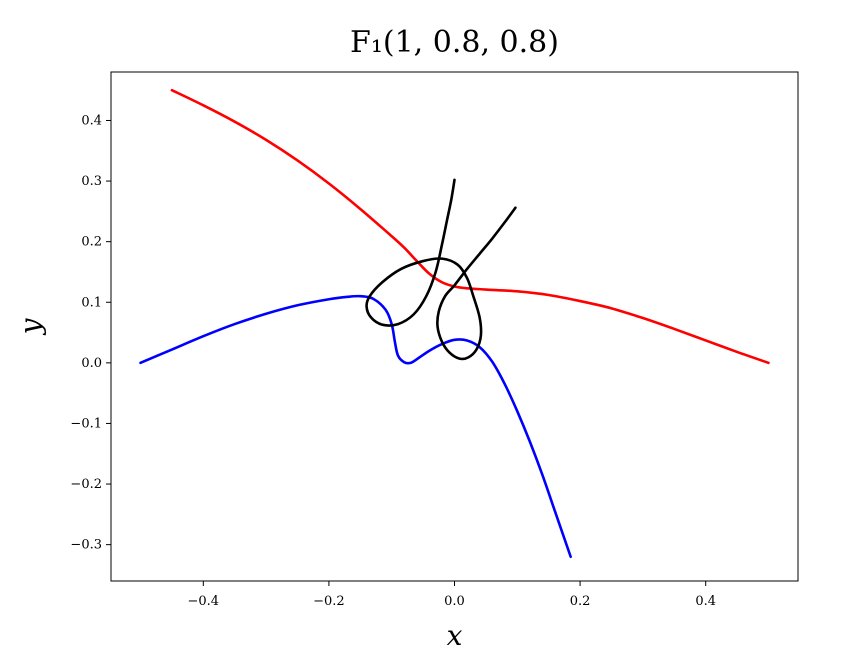  I want to click on x-axis-ticks: −0.4 −0.2 0.0 0.2 0.4, so click(452, 595).